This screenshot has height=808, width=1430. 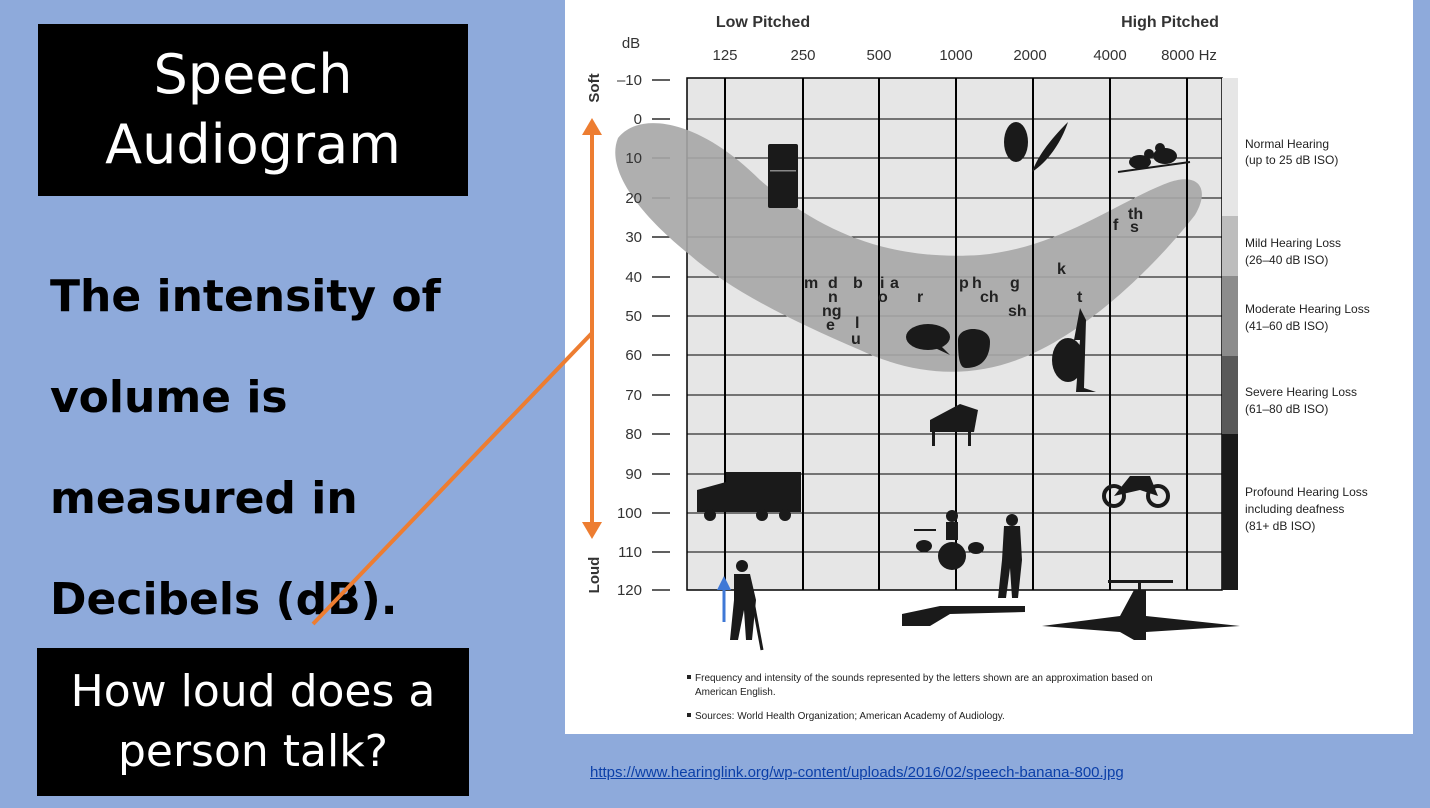 I want to click on drummer-icon, so click(x=949, y=540).